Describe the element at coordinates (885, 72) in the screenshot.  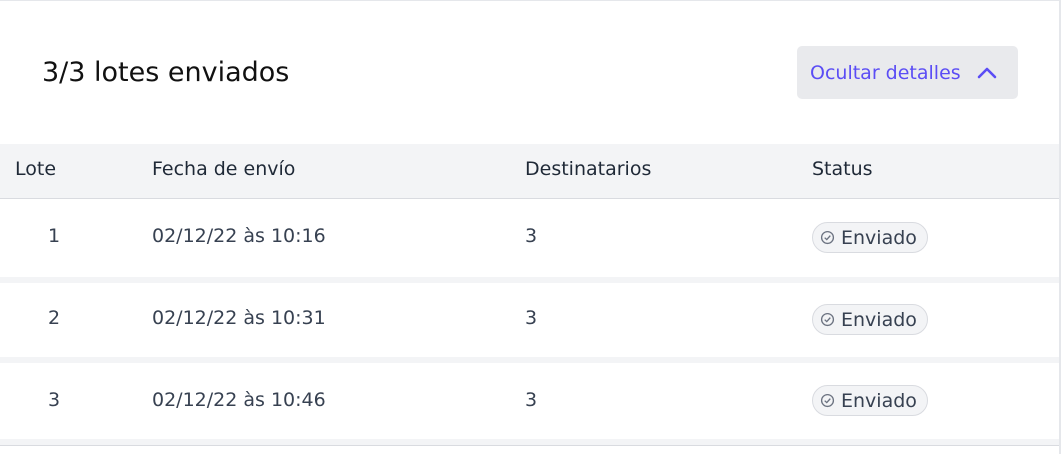
I see `hide-details-label: Ocultar detalles` at that location.